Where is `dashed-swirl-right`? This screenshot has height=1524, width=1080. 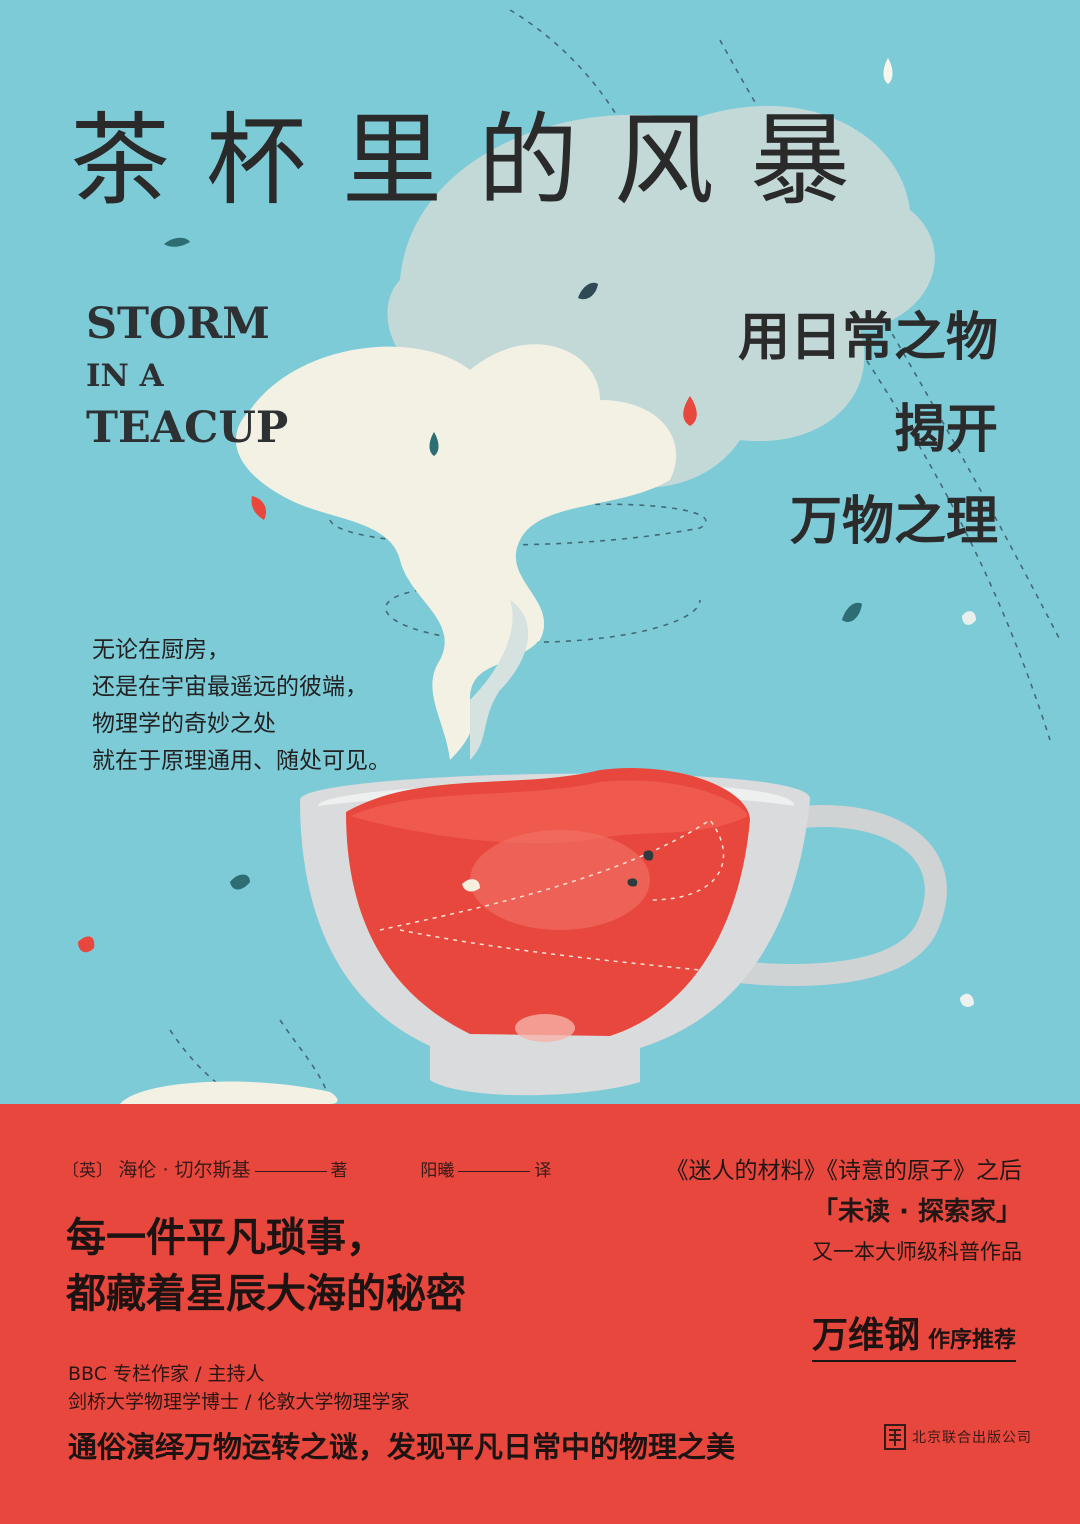
dashed-swirl-right is located at coordinates (890, 340).